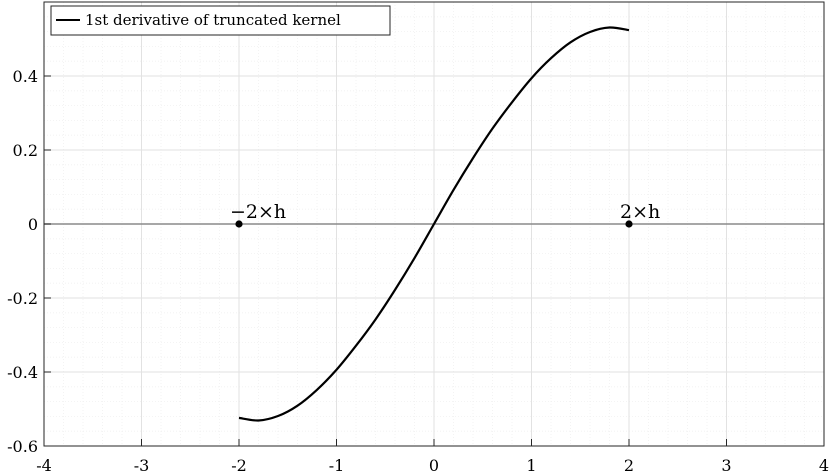  What do you see at coordinates (213, 20) in the screenshot?
I see `legend-label: 1st derivative of truncated kernel` at bounding box center [213, 20].